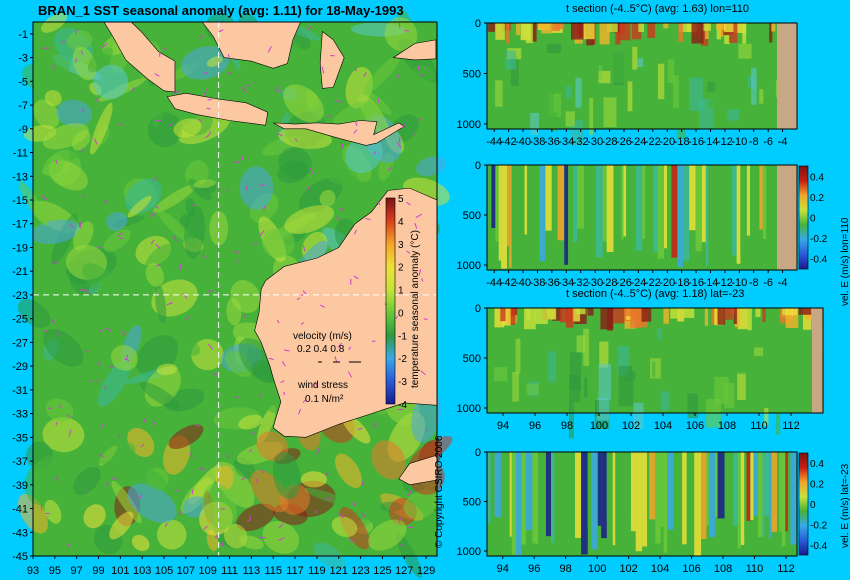 This screenshot has height=580, width=850. Describe the element at coordinates (20, 533) in the screenshot. I see `map-y-tick-label: -43` at that location.